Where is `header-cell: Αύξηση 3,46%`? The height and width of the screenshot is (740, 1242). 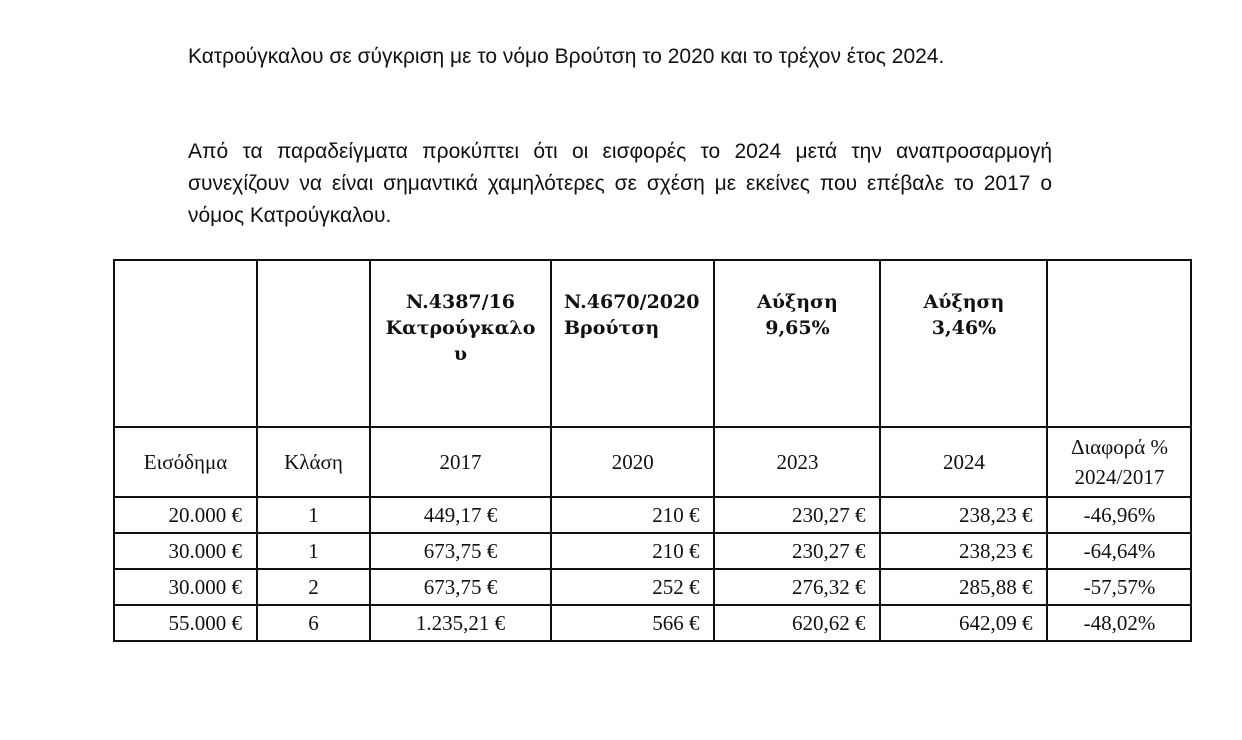
header-cell: Αύξηση 3,46% is located at coordinates (964, 343).